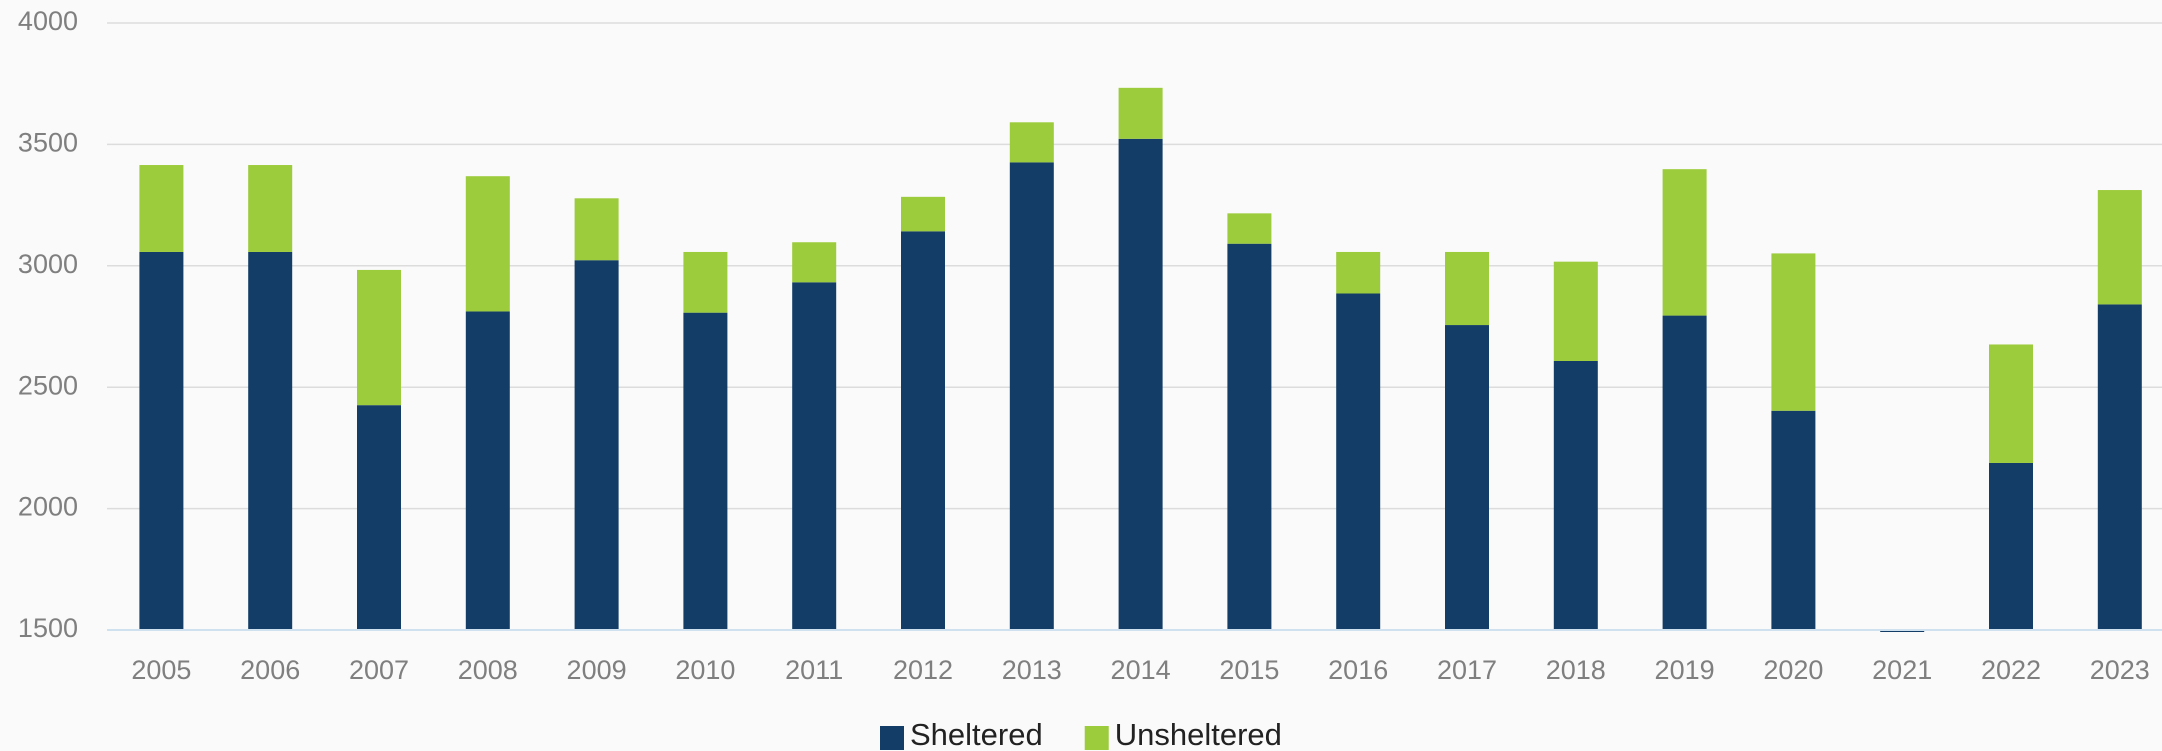  I want to click on x-tick-label: 2021, so click(1902, 670).